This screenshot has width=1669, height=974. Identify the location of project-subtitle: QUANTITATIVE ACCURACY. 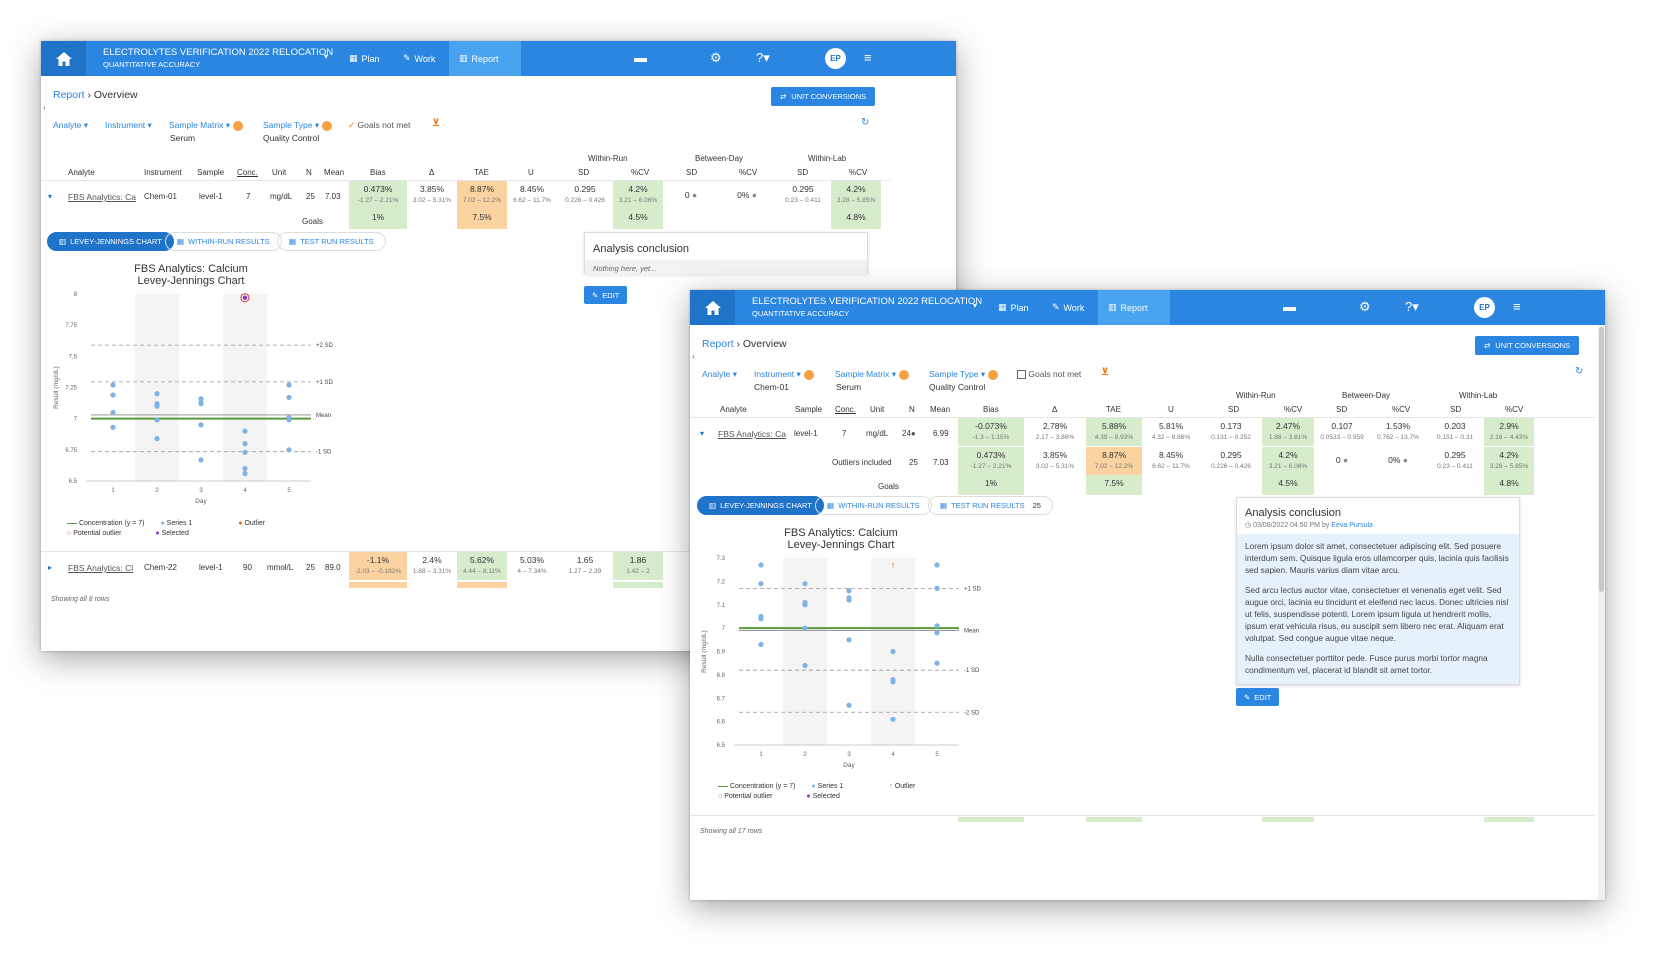
(801, 313).